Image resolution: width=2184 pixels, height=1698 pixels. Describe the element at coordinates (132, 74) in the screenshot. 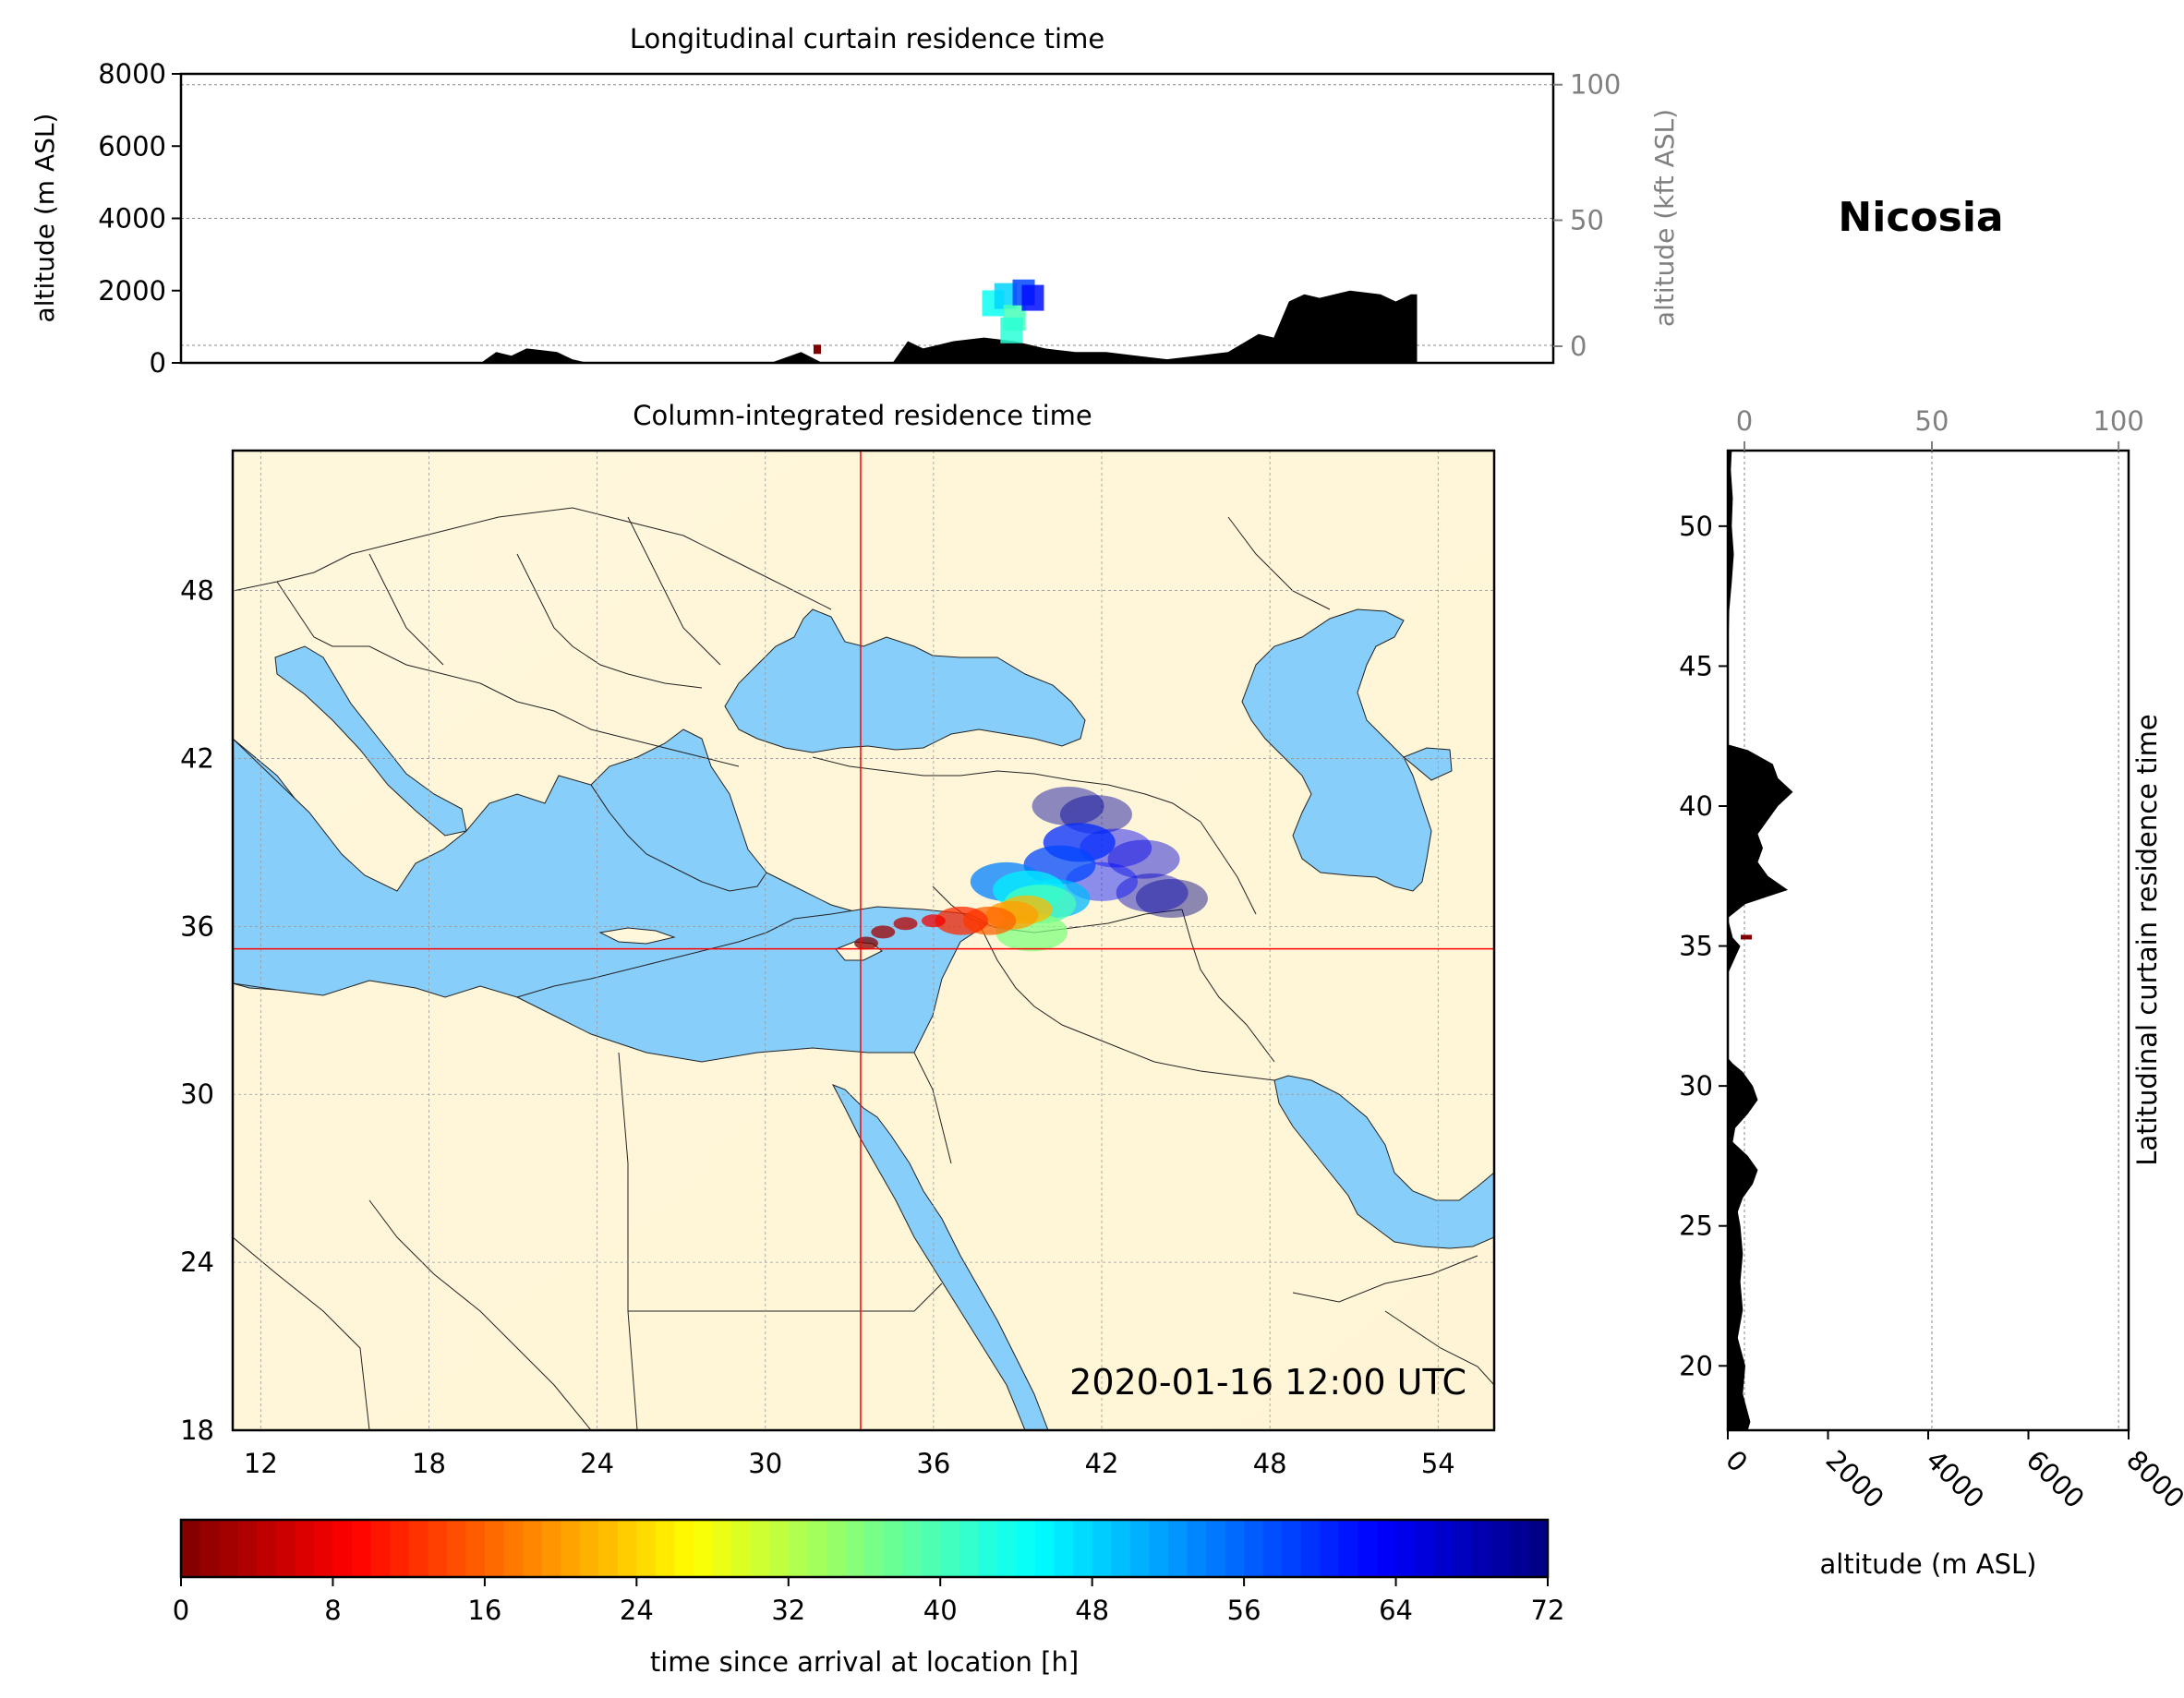

I see `y-tick-label: 8000` at that location.